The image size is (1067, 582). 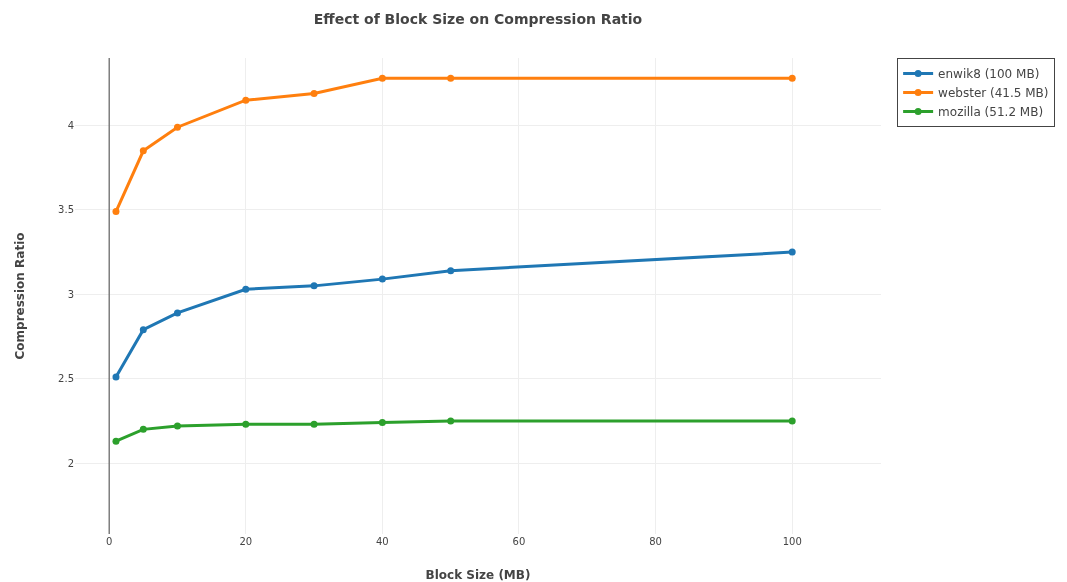 What do you see at coordinates (655, 541) in the screenshot?
I see `x-tick-label: 80` at bounding box center [655, 541].